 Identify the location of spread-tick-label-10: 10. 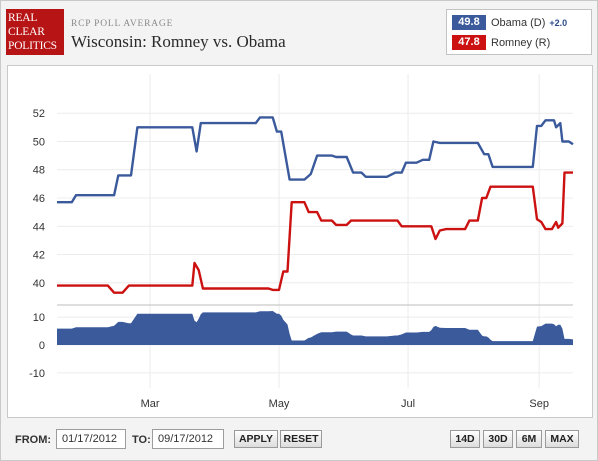
(39, 318).